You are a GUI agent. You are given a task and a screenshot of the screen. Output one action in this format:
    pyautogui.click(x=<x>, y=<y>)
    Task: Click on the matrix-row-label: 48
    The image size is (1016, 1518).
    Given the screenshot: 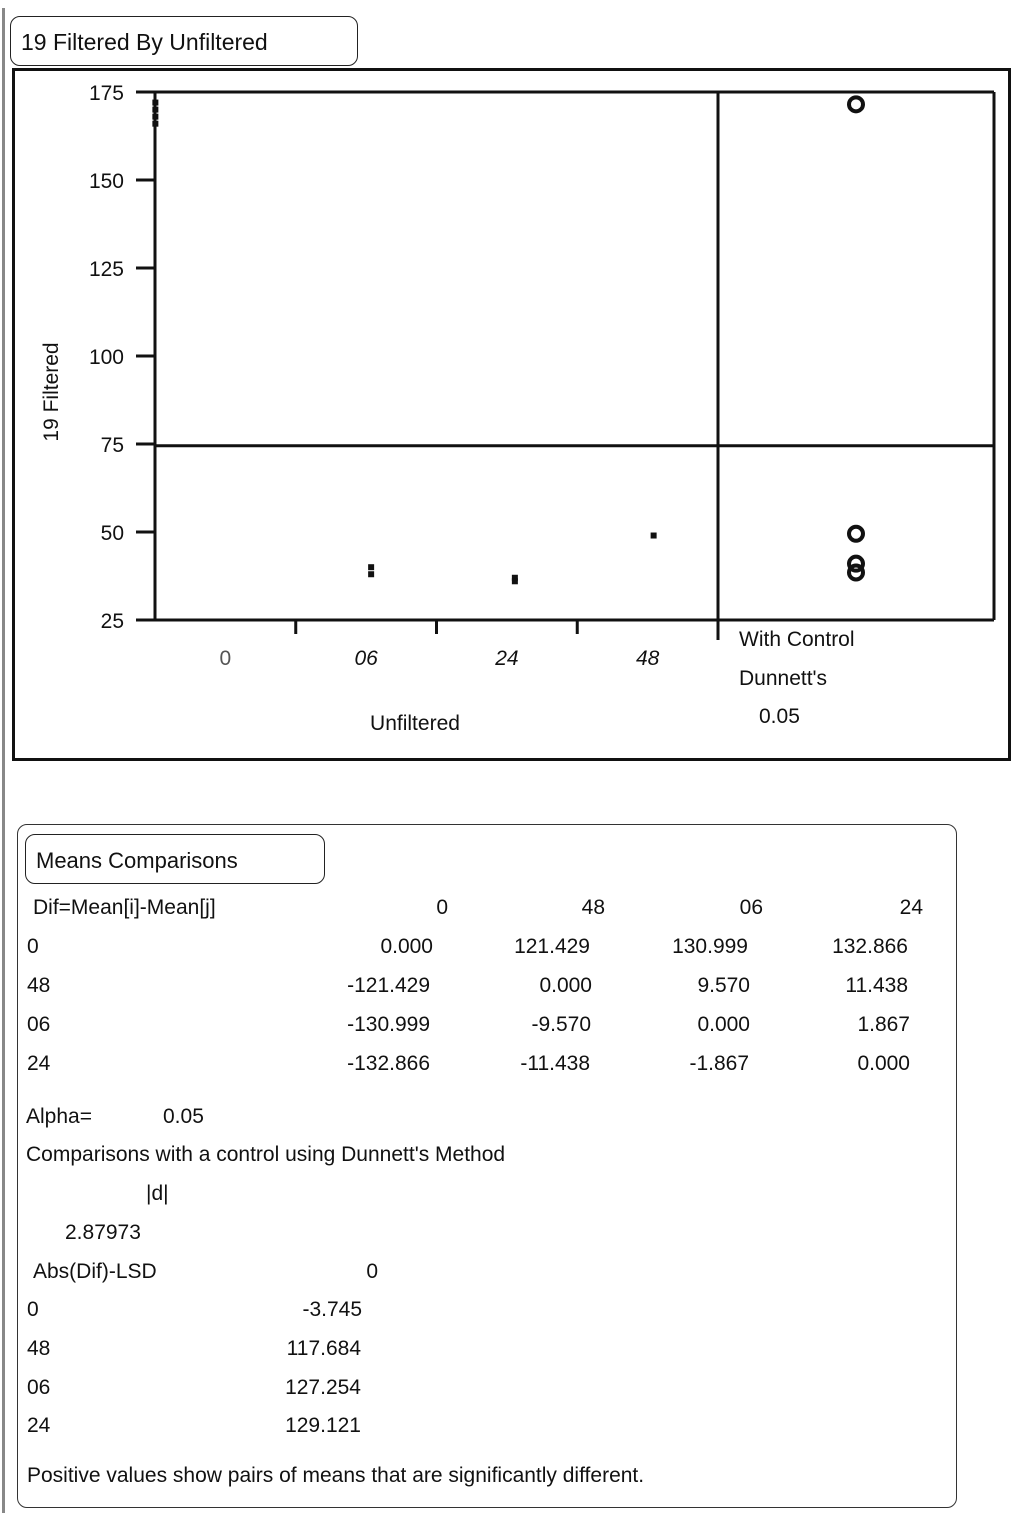 What is the action you would take?
    pyautogui.click(x=39, y=985)
    